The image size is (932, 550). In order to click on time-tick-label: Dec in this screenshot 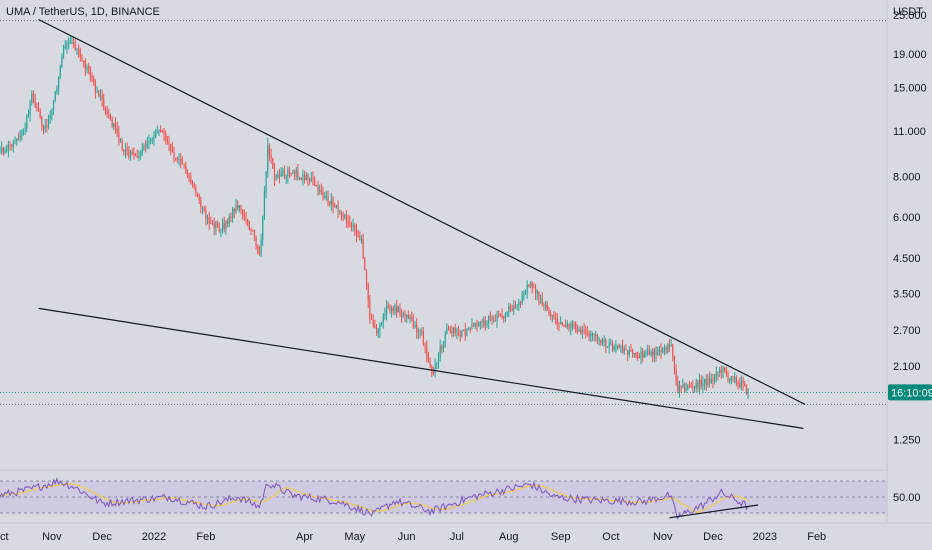, I will do `click(713, 537)`.